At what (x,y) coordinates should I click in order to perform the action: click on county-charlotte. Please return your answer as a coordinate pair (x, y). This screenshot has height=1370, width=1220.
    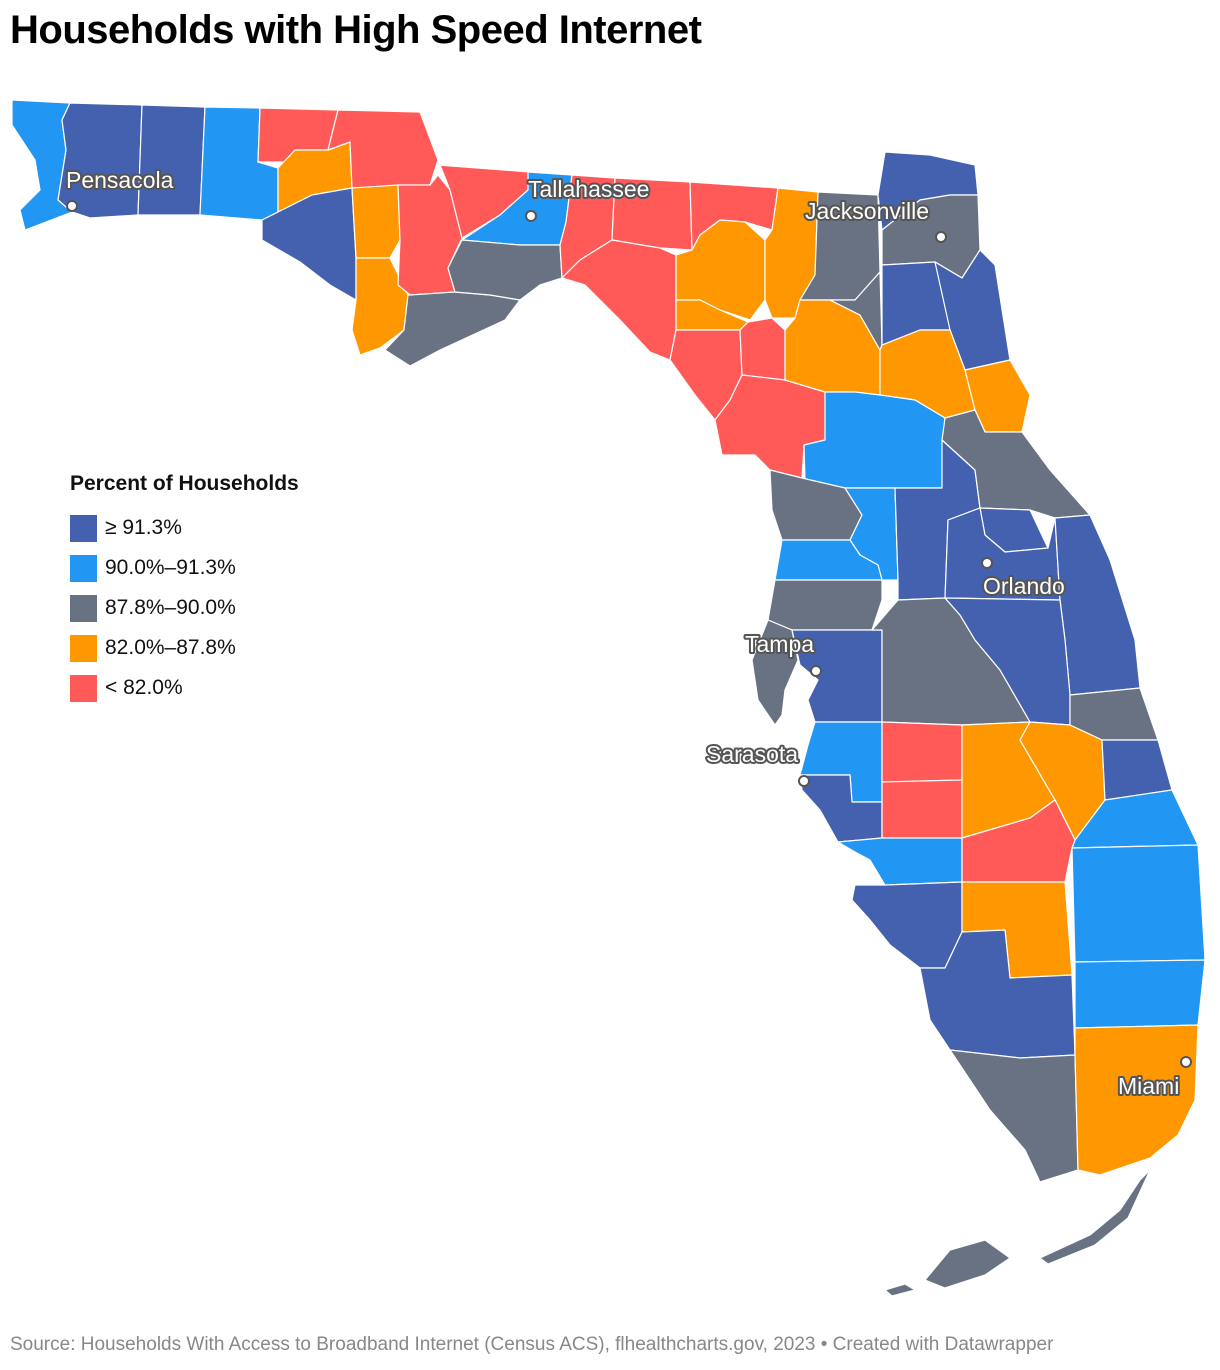
    Looking at the image, I should click on (900, 861).